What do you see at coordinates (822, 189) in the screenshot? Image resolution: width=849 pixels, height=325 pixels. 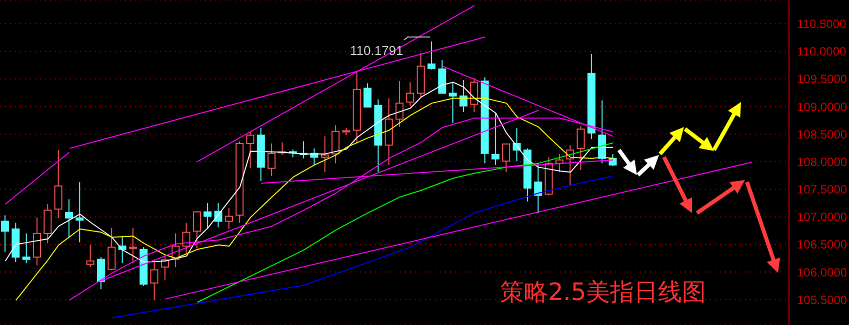 I see `y-tick-label: 107.5000` at bounding box center [822, 189].